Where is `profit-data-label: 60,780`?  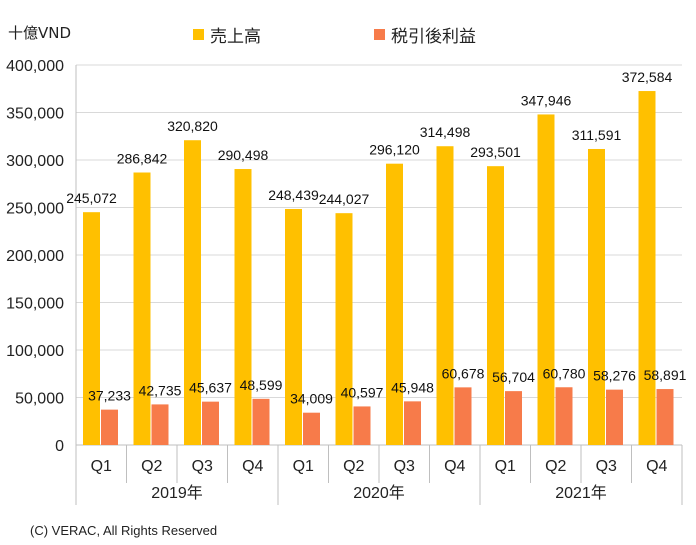 profit-data-label: 60,780 is located at coordinates (564, 373).